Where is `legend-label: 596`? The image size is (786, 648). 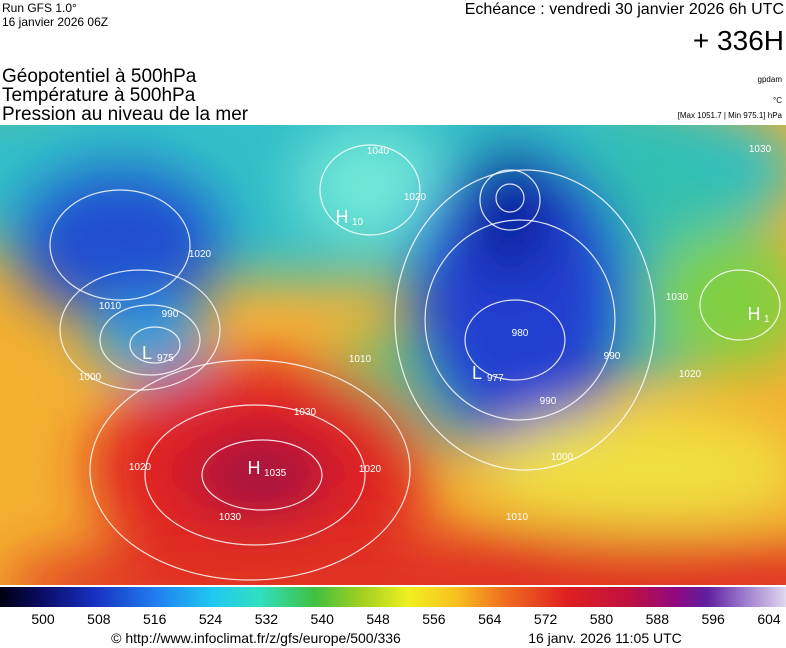 legend-label: 596 is located at coordinates (713, 619).